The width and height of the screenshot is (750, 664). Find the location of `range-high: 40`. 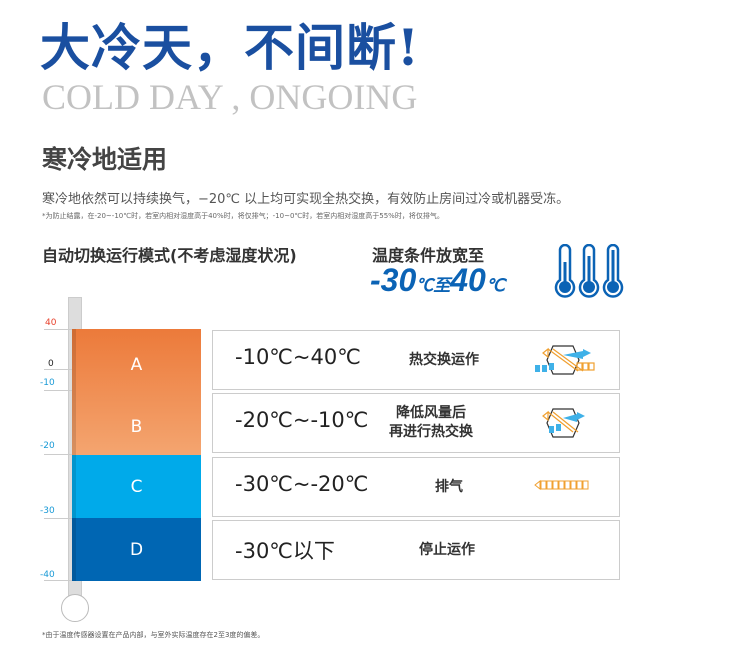

range-high: 40 is located at coordinates (468, 280).